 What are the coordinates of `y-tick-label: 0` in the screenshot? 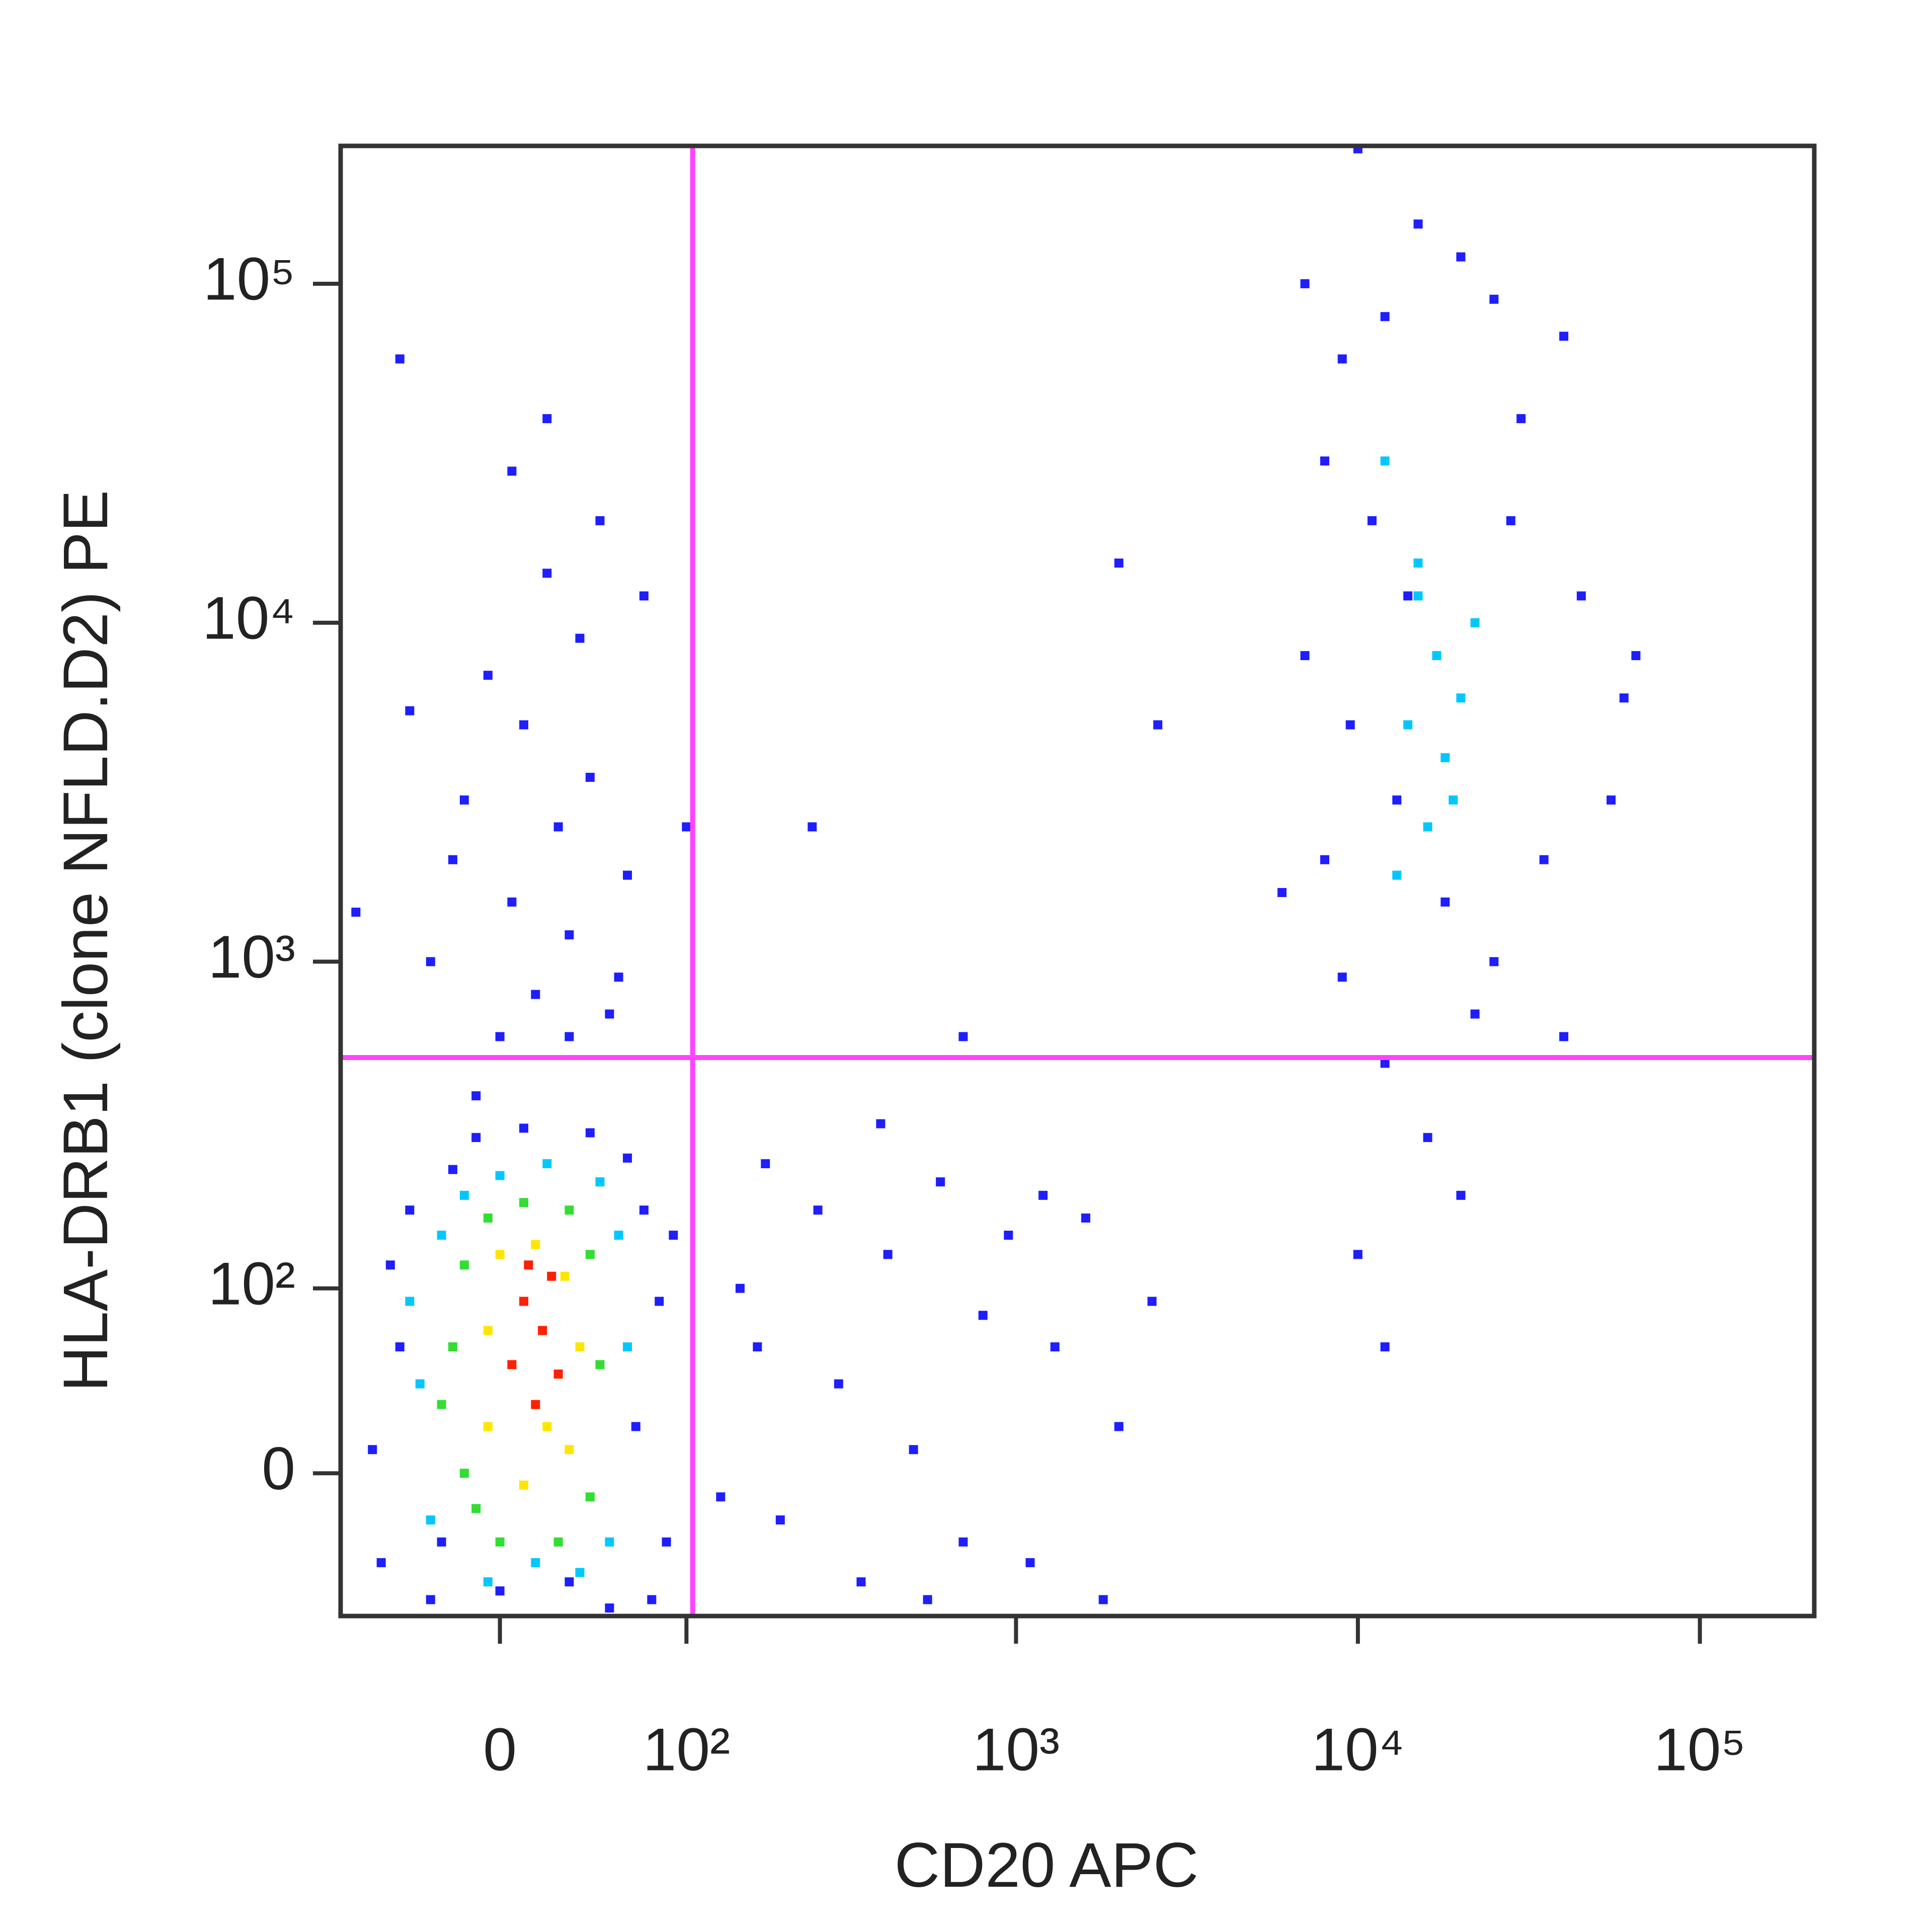 It's located at (278, 1469).